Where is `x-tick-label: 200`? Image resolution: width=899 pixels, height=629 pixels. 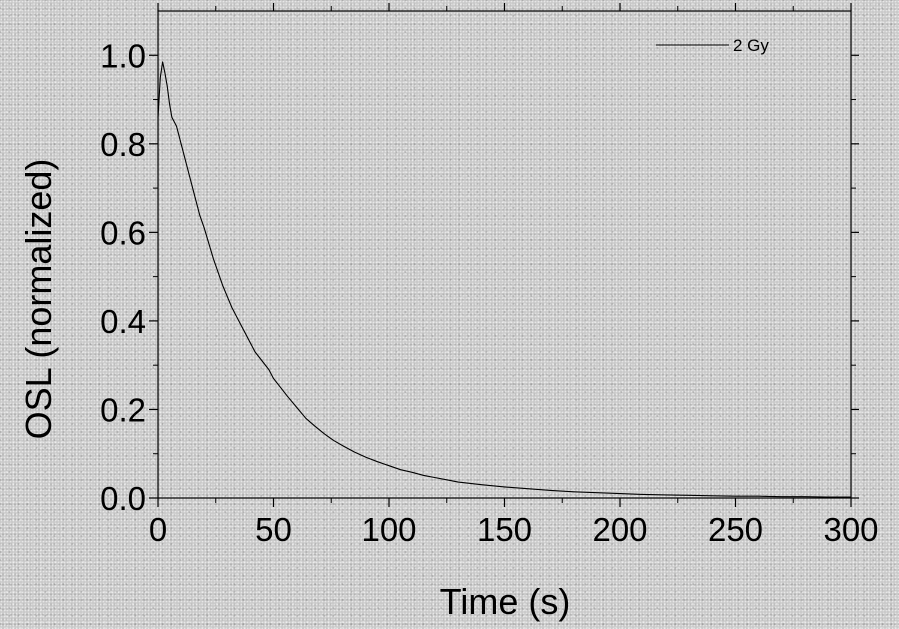
x-tick-label: 200 is located at coordinates (619, 529).